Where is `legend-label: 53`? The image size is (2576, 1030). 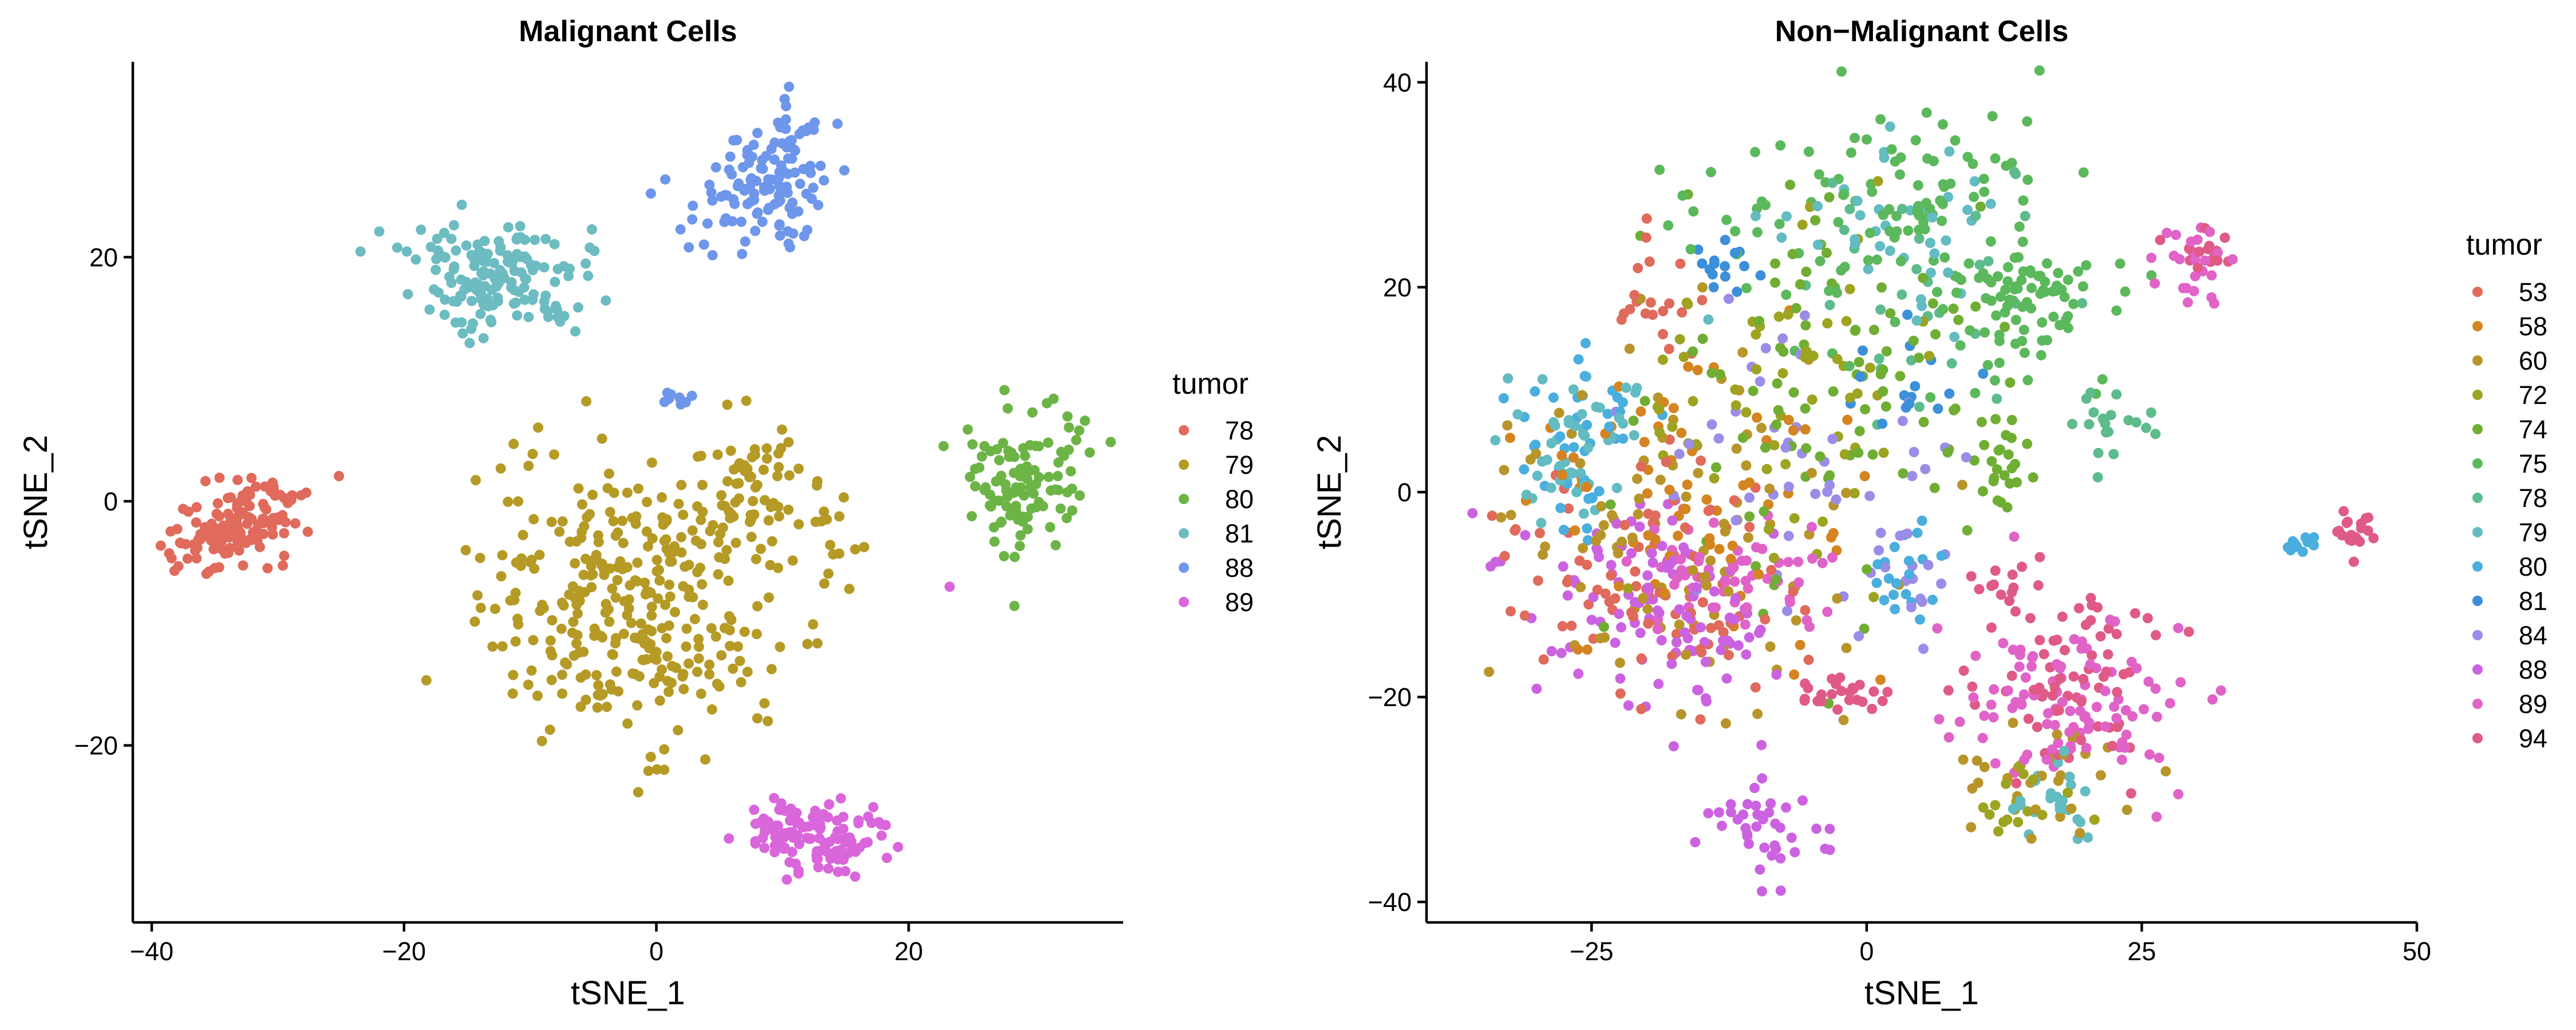 legend-label: 53 is located at coordinates (2533, 292).